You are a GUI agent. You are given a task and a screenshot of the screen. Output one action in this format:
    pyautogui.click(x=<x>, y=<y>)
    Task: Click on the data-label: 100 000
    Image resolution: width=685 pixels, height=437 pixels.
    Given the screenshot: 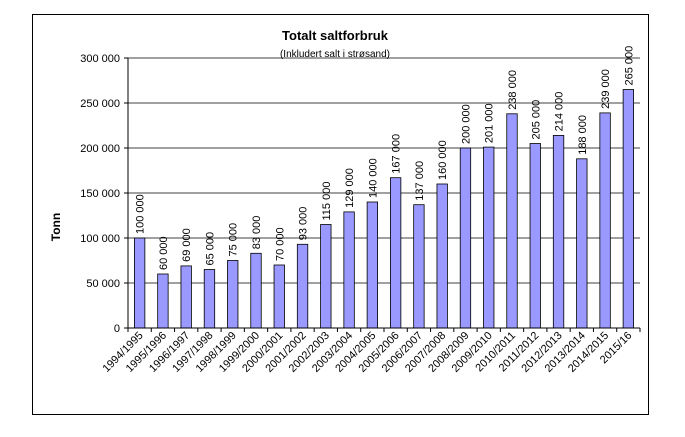 What is the action you would take?
    pyautogui.click(x=141, y=214)
    